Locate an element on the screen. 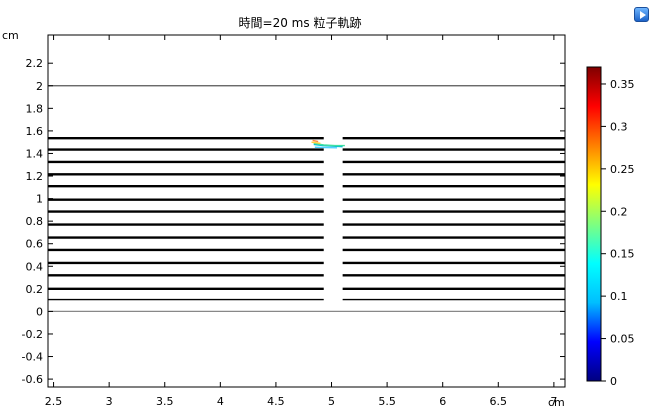 Image resolution: width=656 pixels, height=411 pixels. y-tick-label: -0.2 is located at coordinates (32, 334).